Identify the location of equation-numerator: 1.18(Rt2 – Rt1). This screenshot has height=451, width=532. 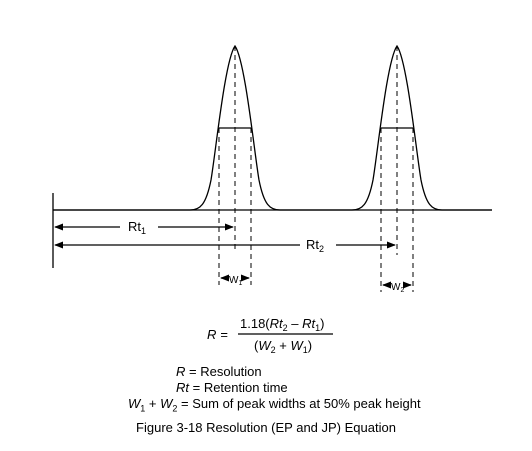
(282, 324).